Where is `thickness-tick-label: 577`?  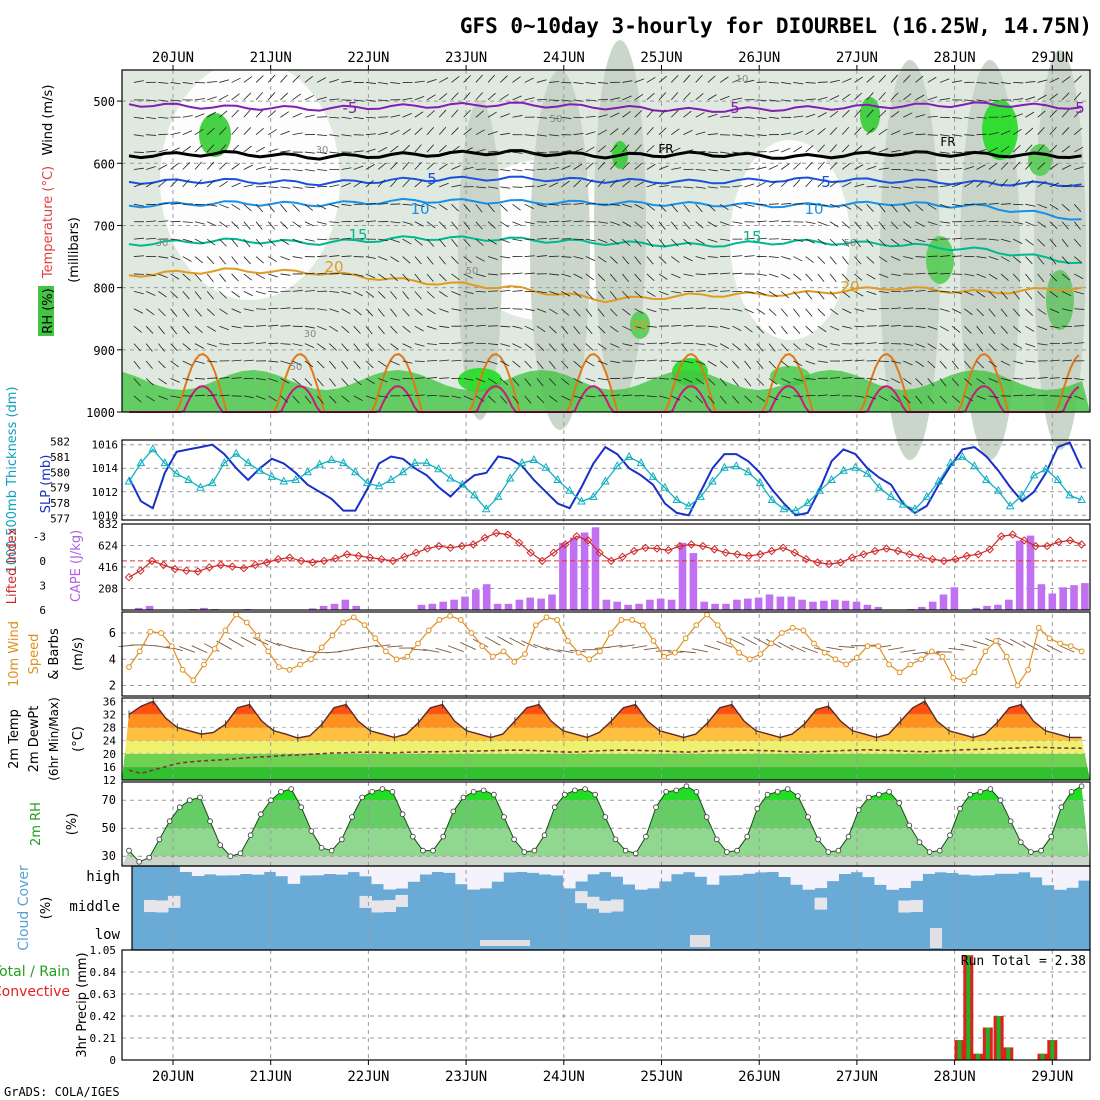
thickness-tick-label: 577 is located at coordinates (60, 518).